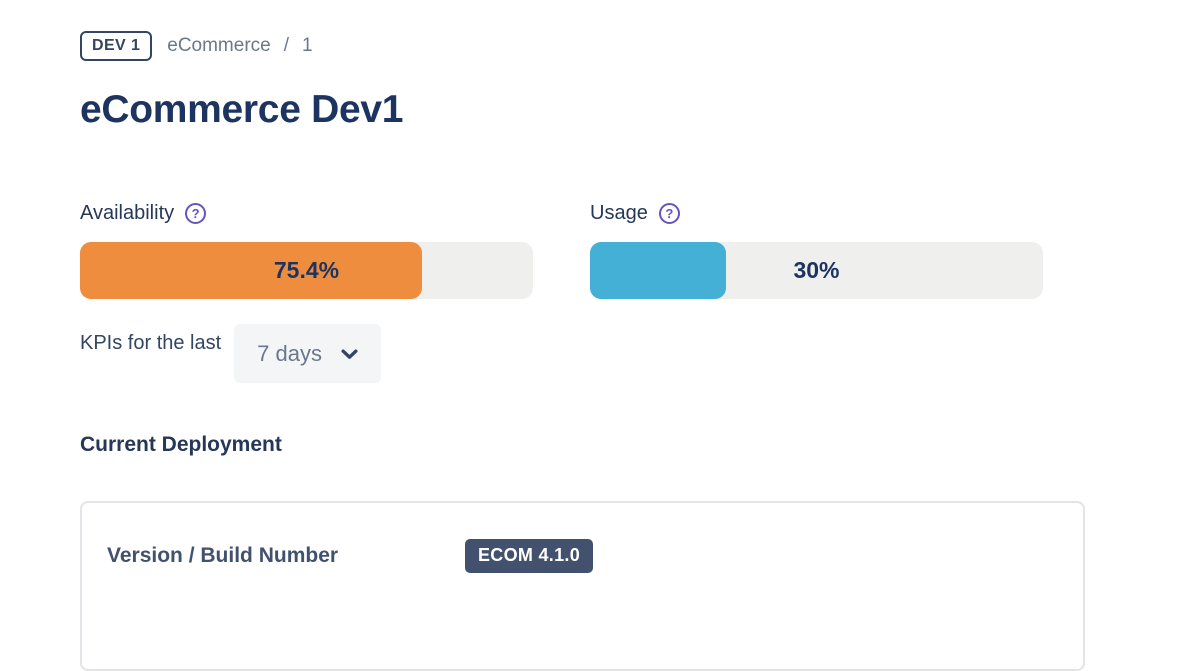 This screenshot has height=671, width=1200. I want to click on breadcrumb: DEV 1 eCommerce / 1, so click(196, 46).